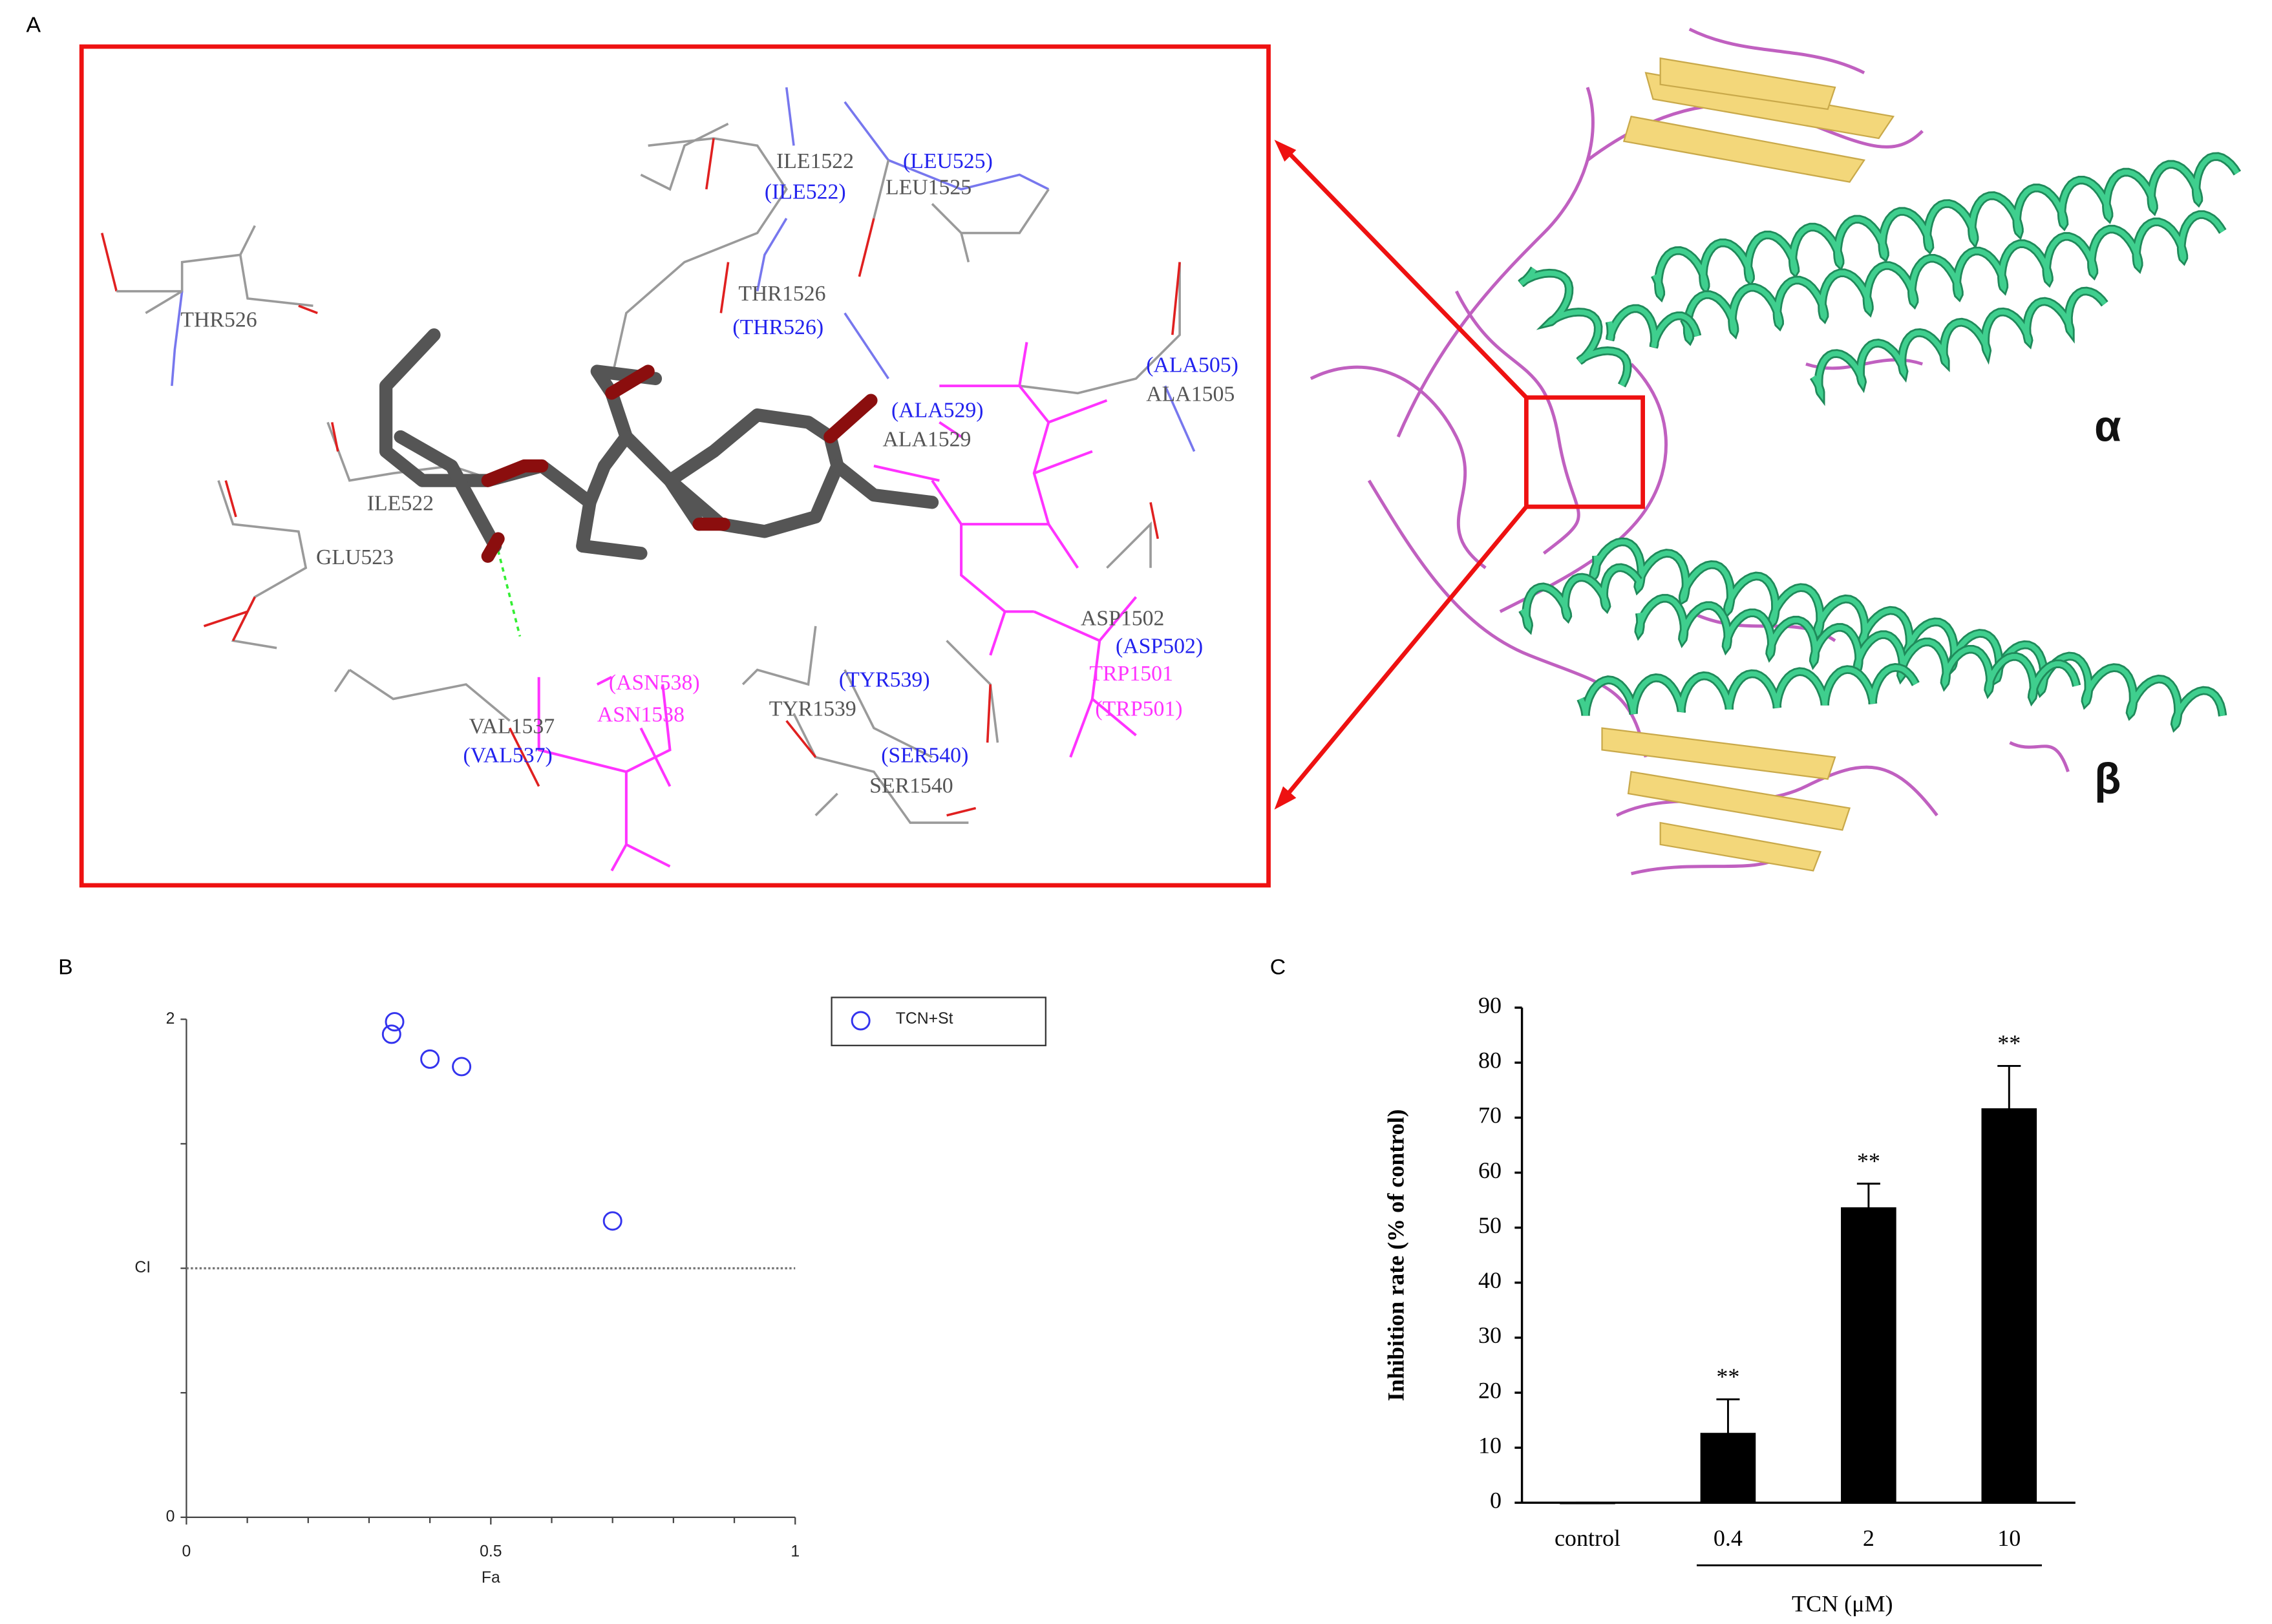  What do you see at coordinates (884, 679) in the screenshot?
I see `residue-label: (TYR539)` at bounding box center [884, 679].